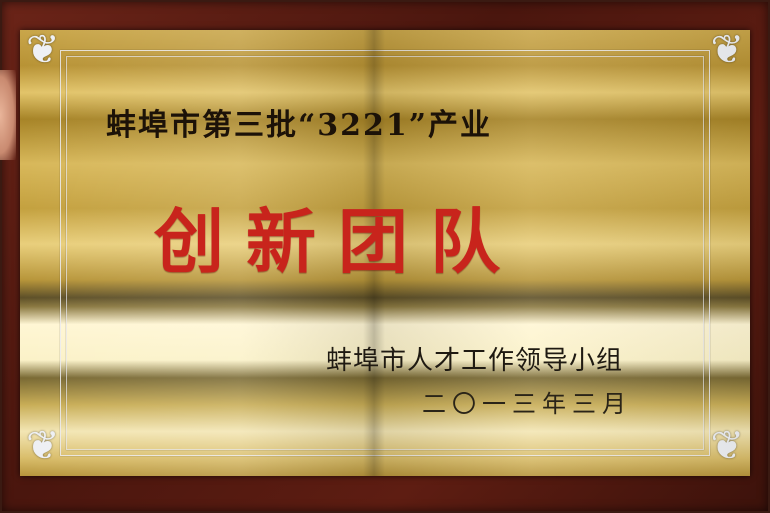  I want to click on hand-edge, so click(8, 115).